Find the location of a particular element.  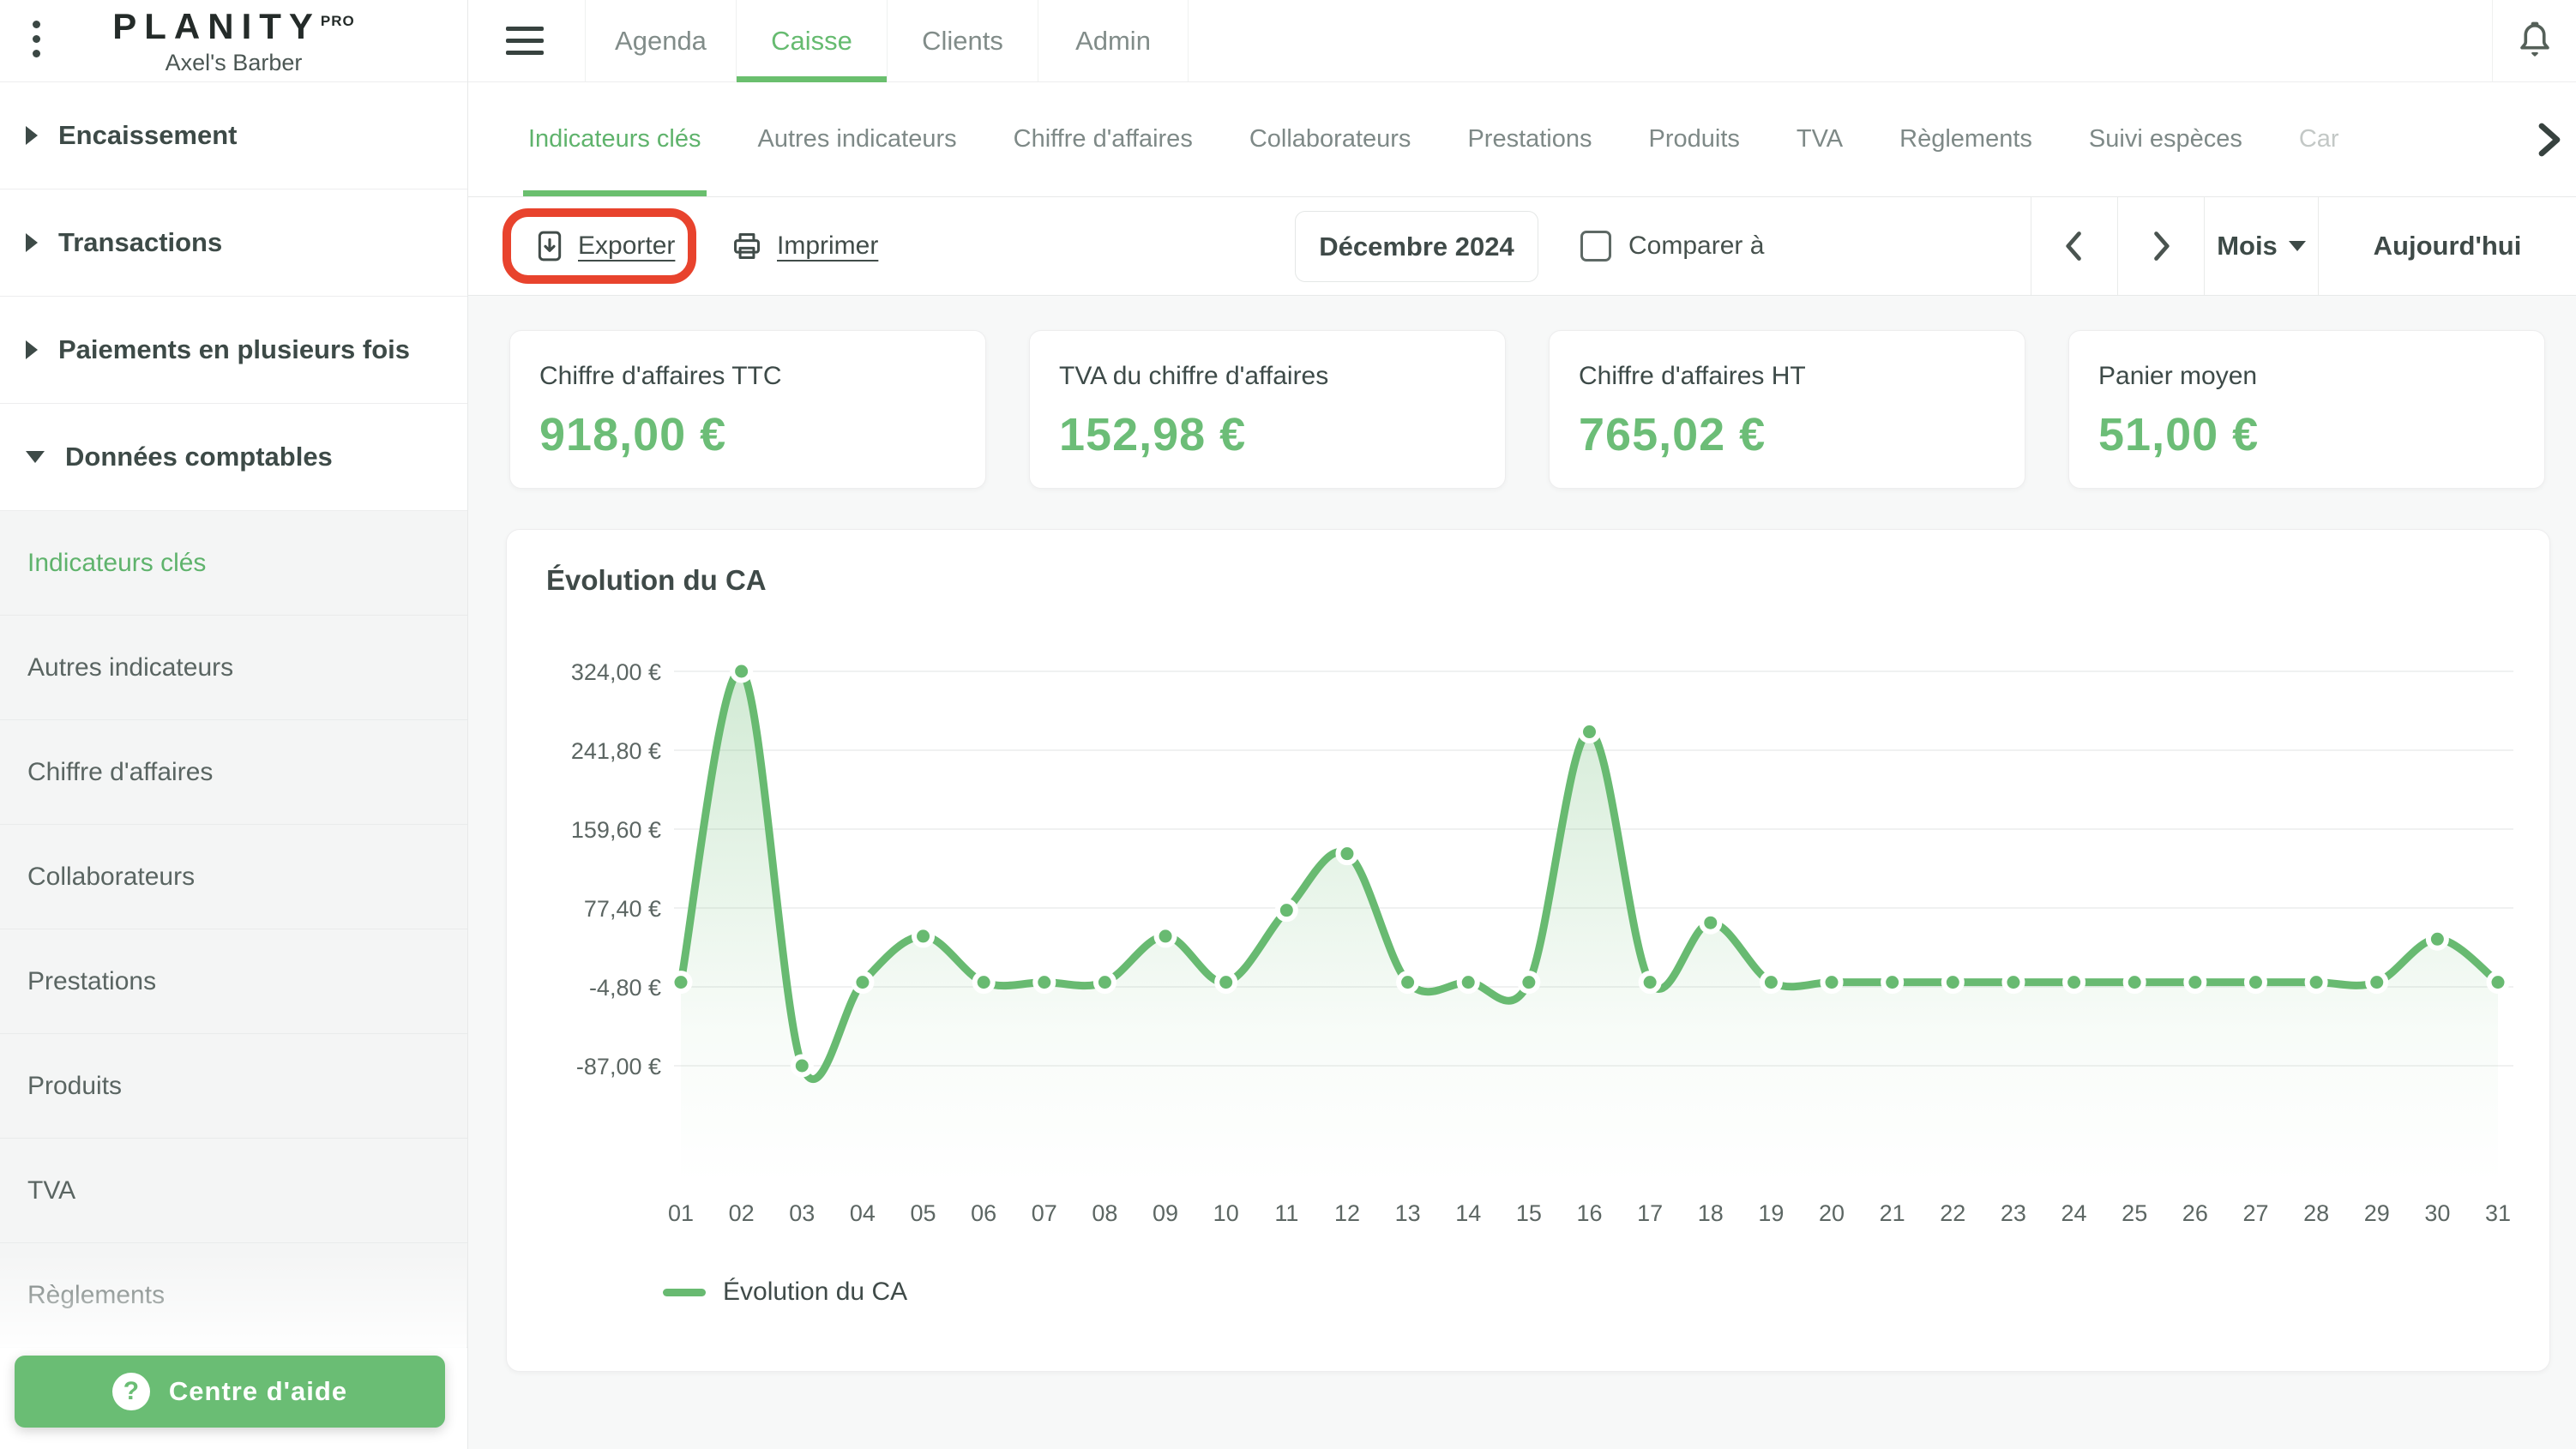

kpi-title: Chiffre d'affaires TTC is located at coordinates (660, 376).